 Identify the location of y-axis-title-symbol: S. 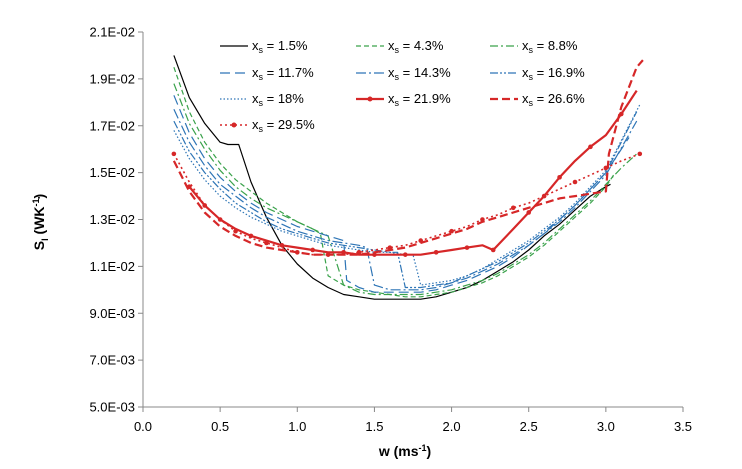
(39, 245).